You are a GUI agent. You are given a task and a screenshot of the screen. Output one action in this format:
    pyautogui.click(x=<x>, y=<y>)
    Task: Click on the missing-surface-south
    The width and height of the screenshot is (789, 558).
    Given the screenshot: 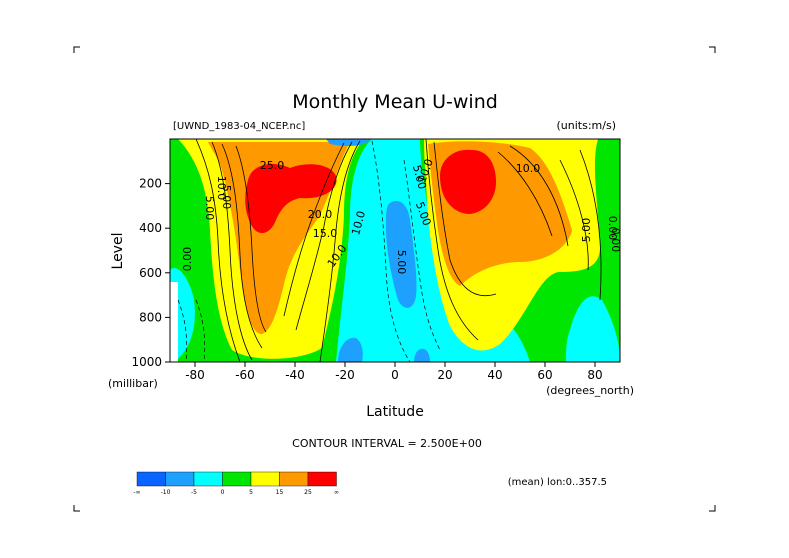 What is the action you would take?
    pyautogui.click(x=174, y=322)
    